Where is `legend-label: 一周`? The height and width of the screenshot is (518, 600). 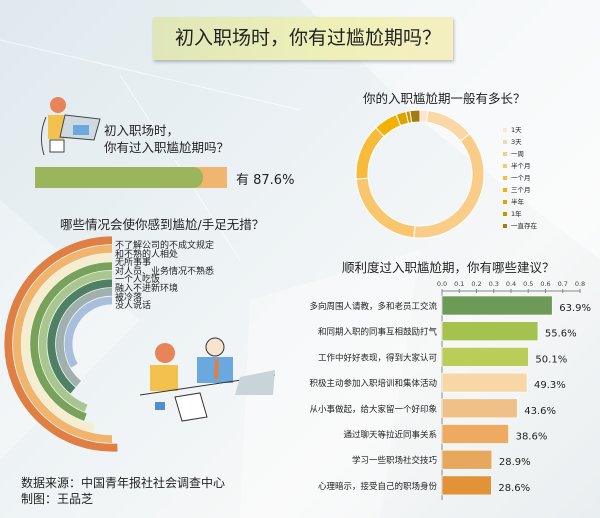 legend-label: 一周 is located at coordinates (517, 154).